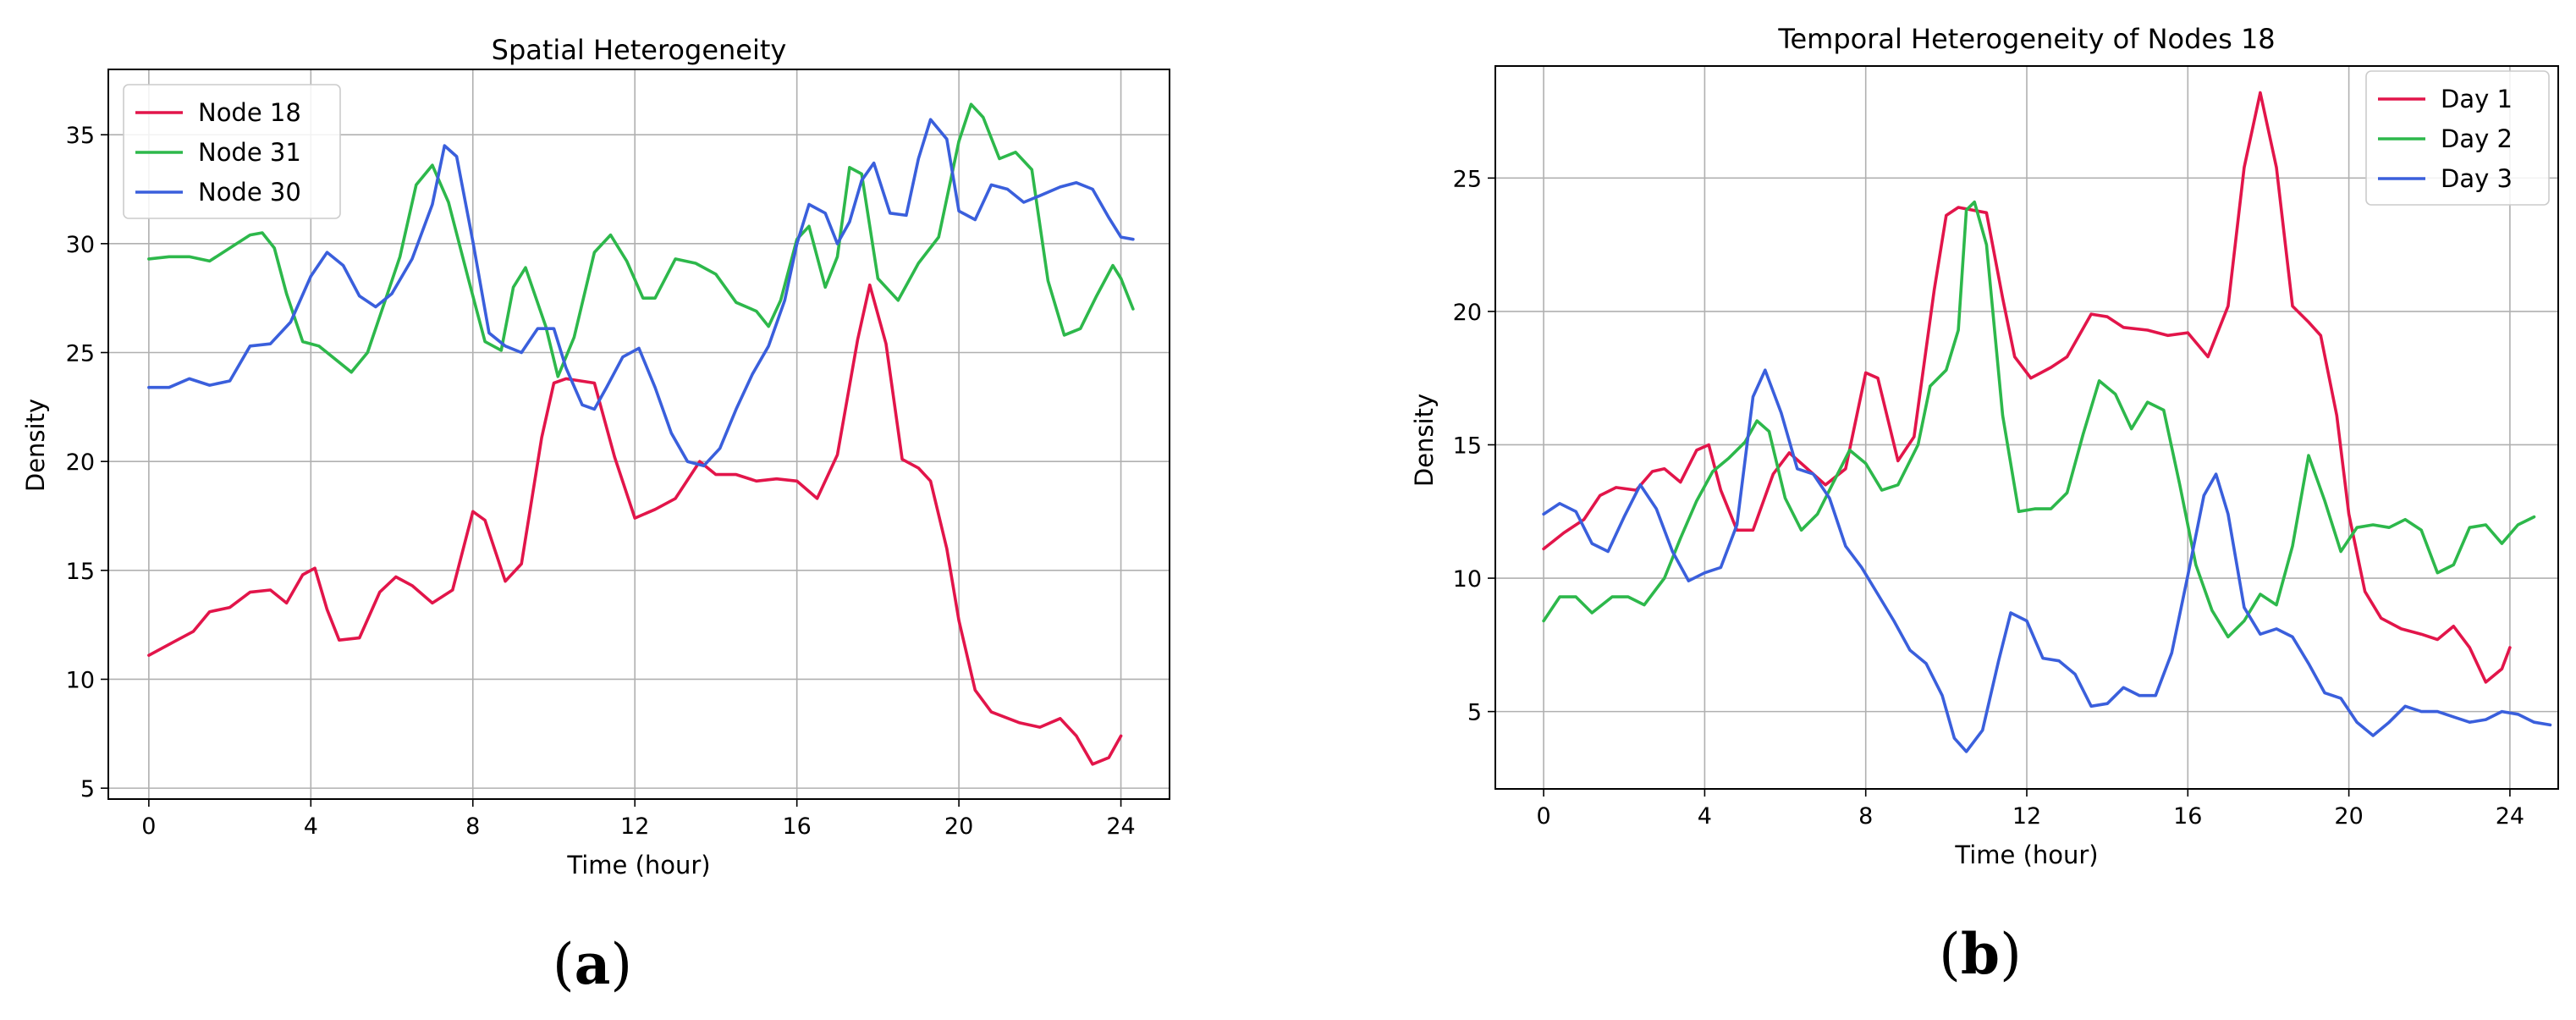  What do you see at coordinates (148, 826) in the screenshot?
I see `chart-a-xtick-label: 0` at bounding box center [148, 826].